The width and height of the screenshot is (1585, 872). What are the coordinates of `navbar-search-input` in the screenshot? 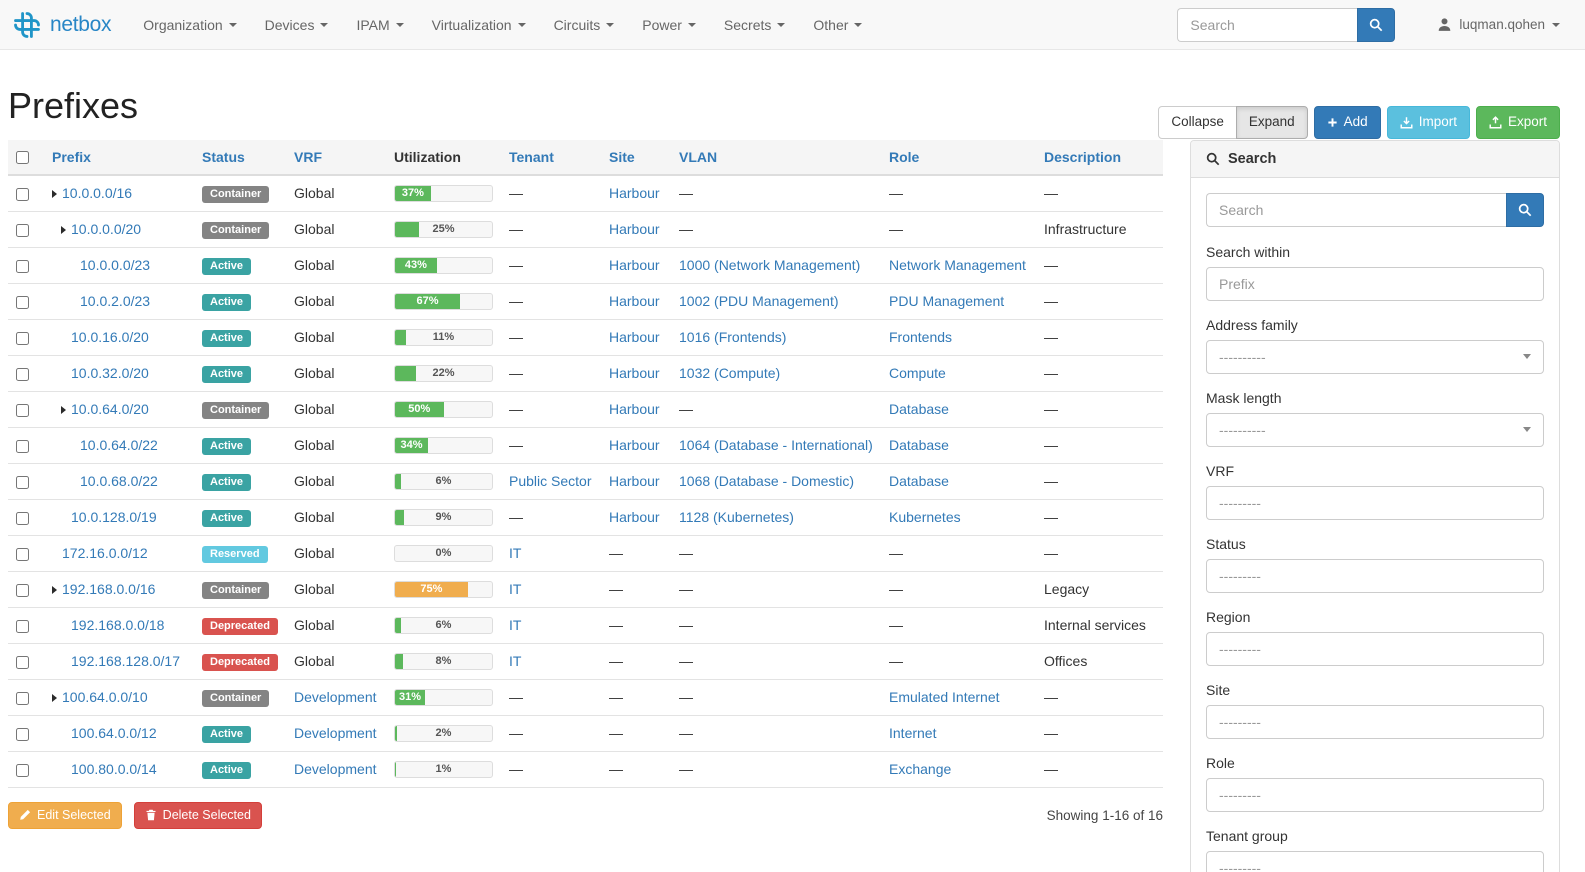 It's located at (1267, 24).